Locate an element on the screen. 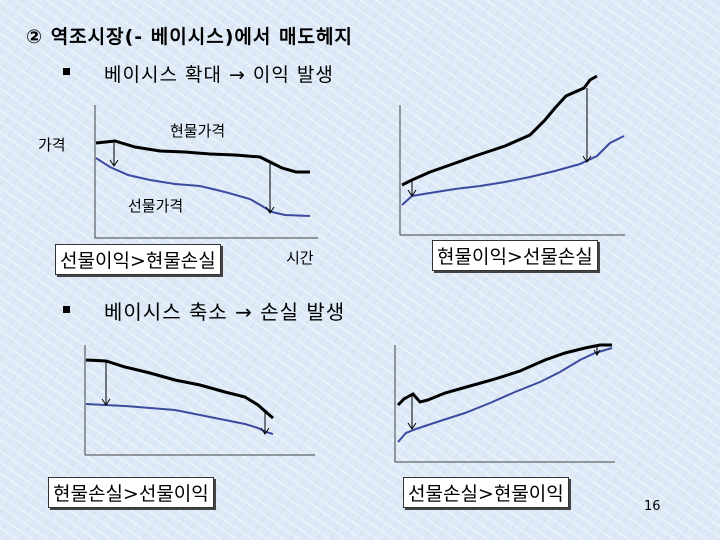 This screenshot has width=720, height=540. panel-4-futures-line is located at coordinates (505, 395).